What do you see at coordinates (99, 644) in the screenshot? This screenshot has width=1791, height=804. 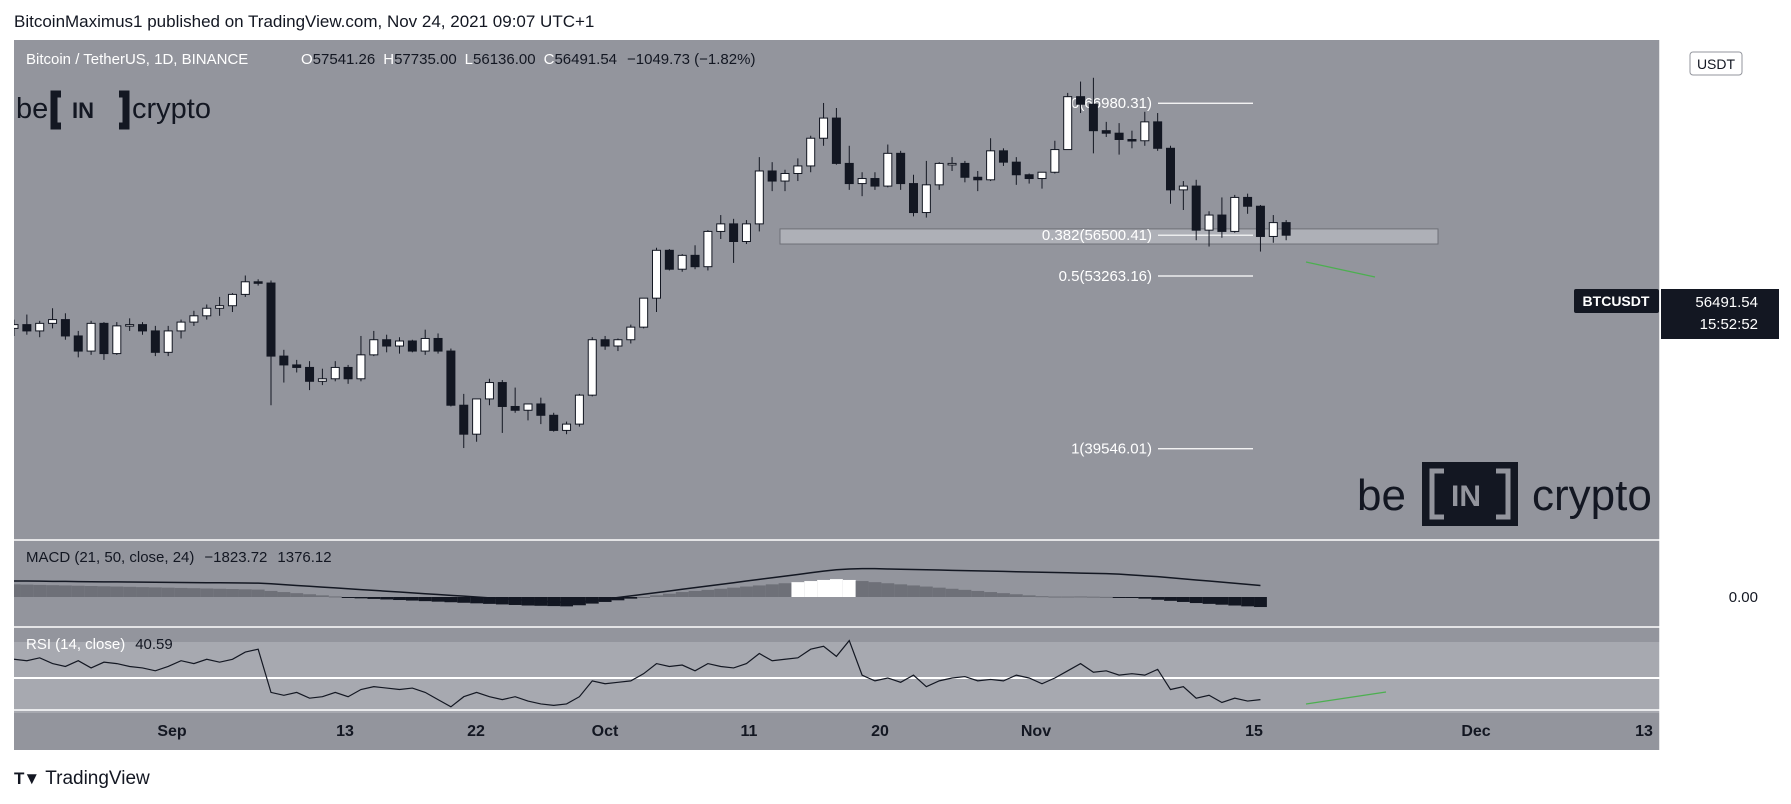 I see `svg-text:RSI (14, close)40.59: RSI (14, close) 40.59` at bounding box center [99, 644].